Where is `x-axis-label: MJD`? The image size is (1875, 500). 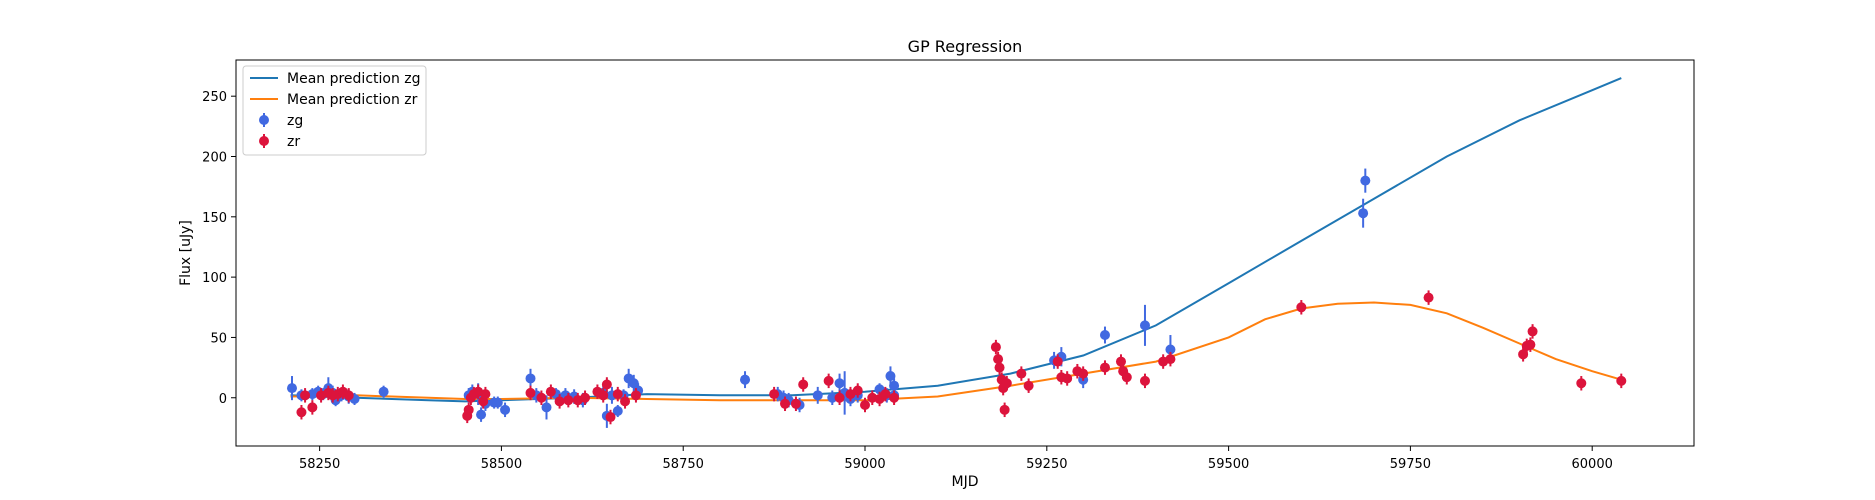
x-axis-label: MJD is located at coordinates (965, 482).